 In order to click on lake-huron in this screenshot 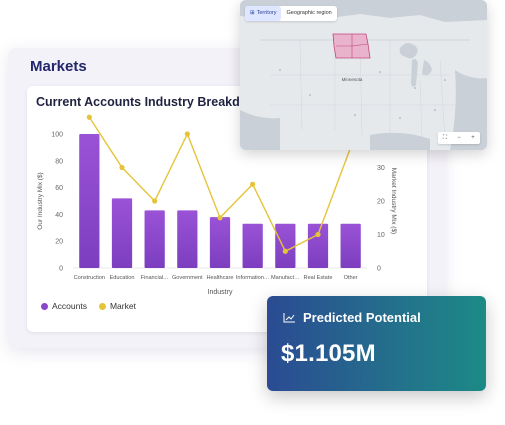, I will do `click(427, 68)`.